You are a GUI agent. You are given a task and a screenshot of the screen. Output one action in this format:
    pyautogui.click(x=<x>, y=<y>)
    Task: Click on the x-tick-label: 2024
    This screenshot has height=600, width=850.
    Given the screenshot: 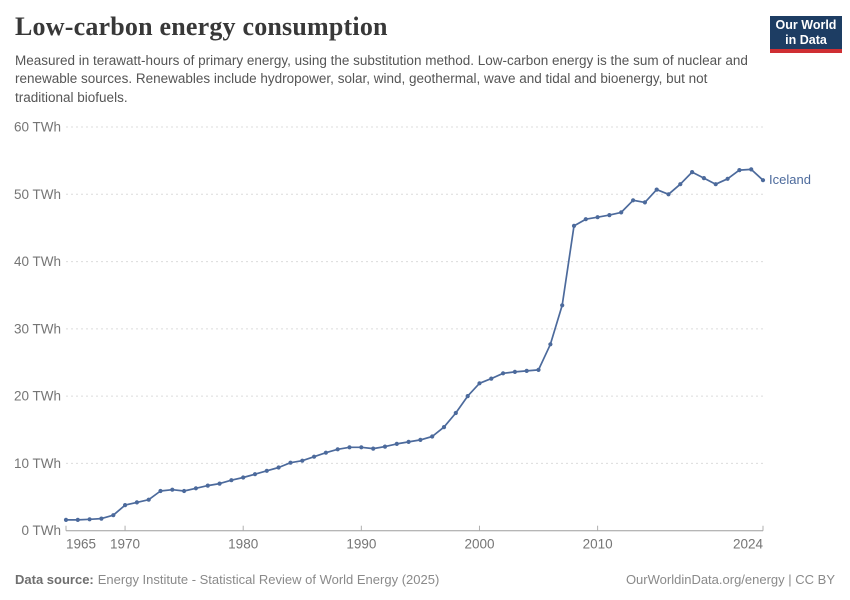 What is the action you would take?
    pyautogui.click(x=748, y=544)
    